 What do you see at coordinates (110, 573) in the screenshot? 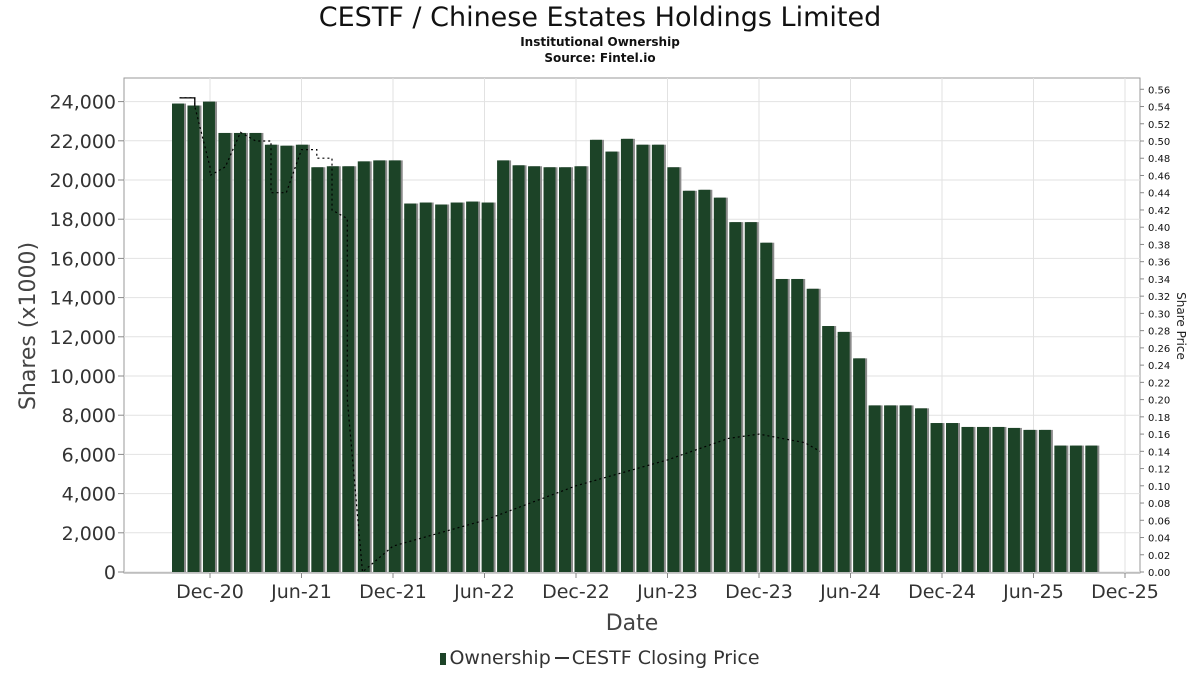
I see `y-tick-label: 0` at bounding box center [110, 573].